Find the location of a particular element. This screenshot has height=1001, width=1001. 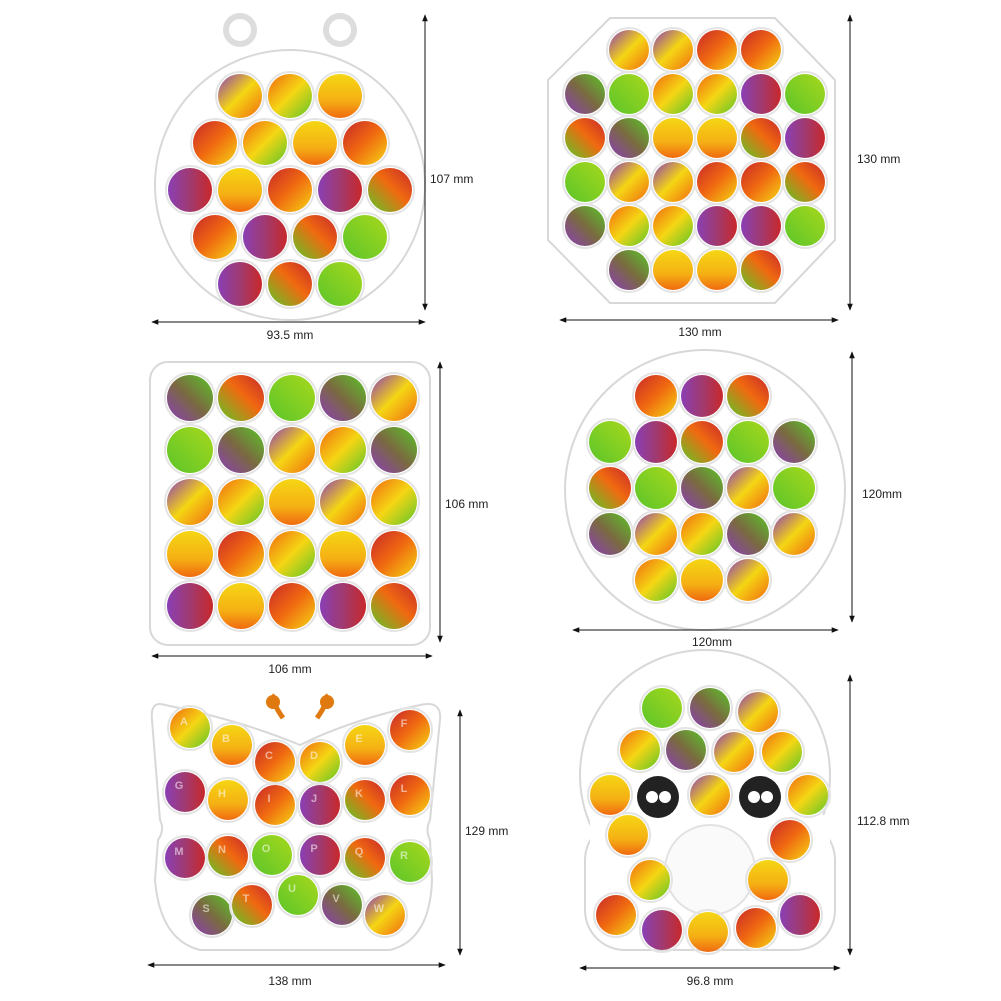

width-label: 130 mm is located at coordinates (699, 332).